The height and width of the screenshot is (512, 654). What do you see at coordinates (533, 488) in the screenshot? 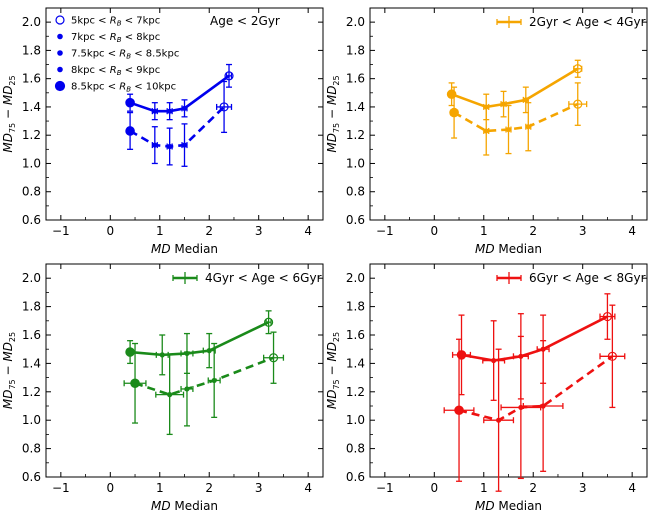
I see `x-tick-label: 2` at bounding box center [533, 488].